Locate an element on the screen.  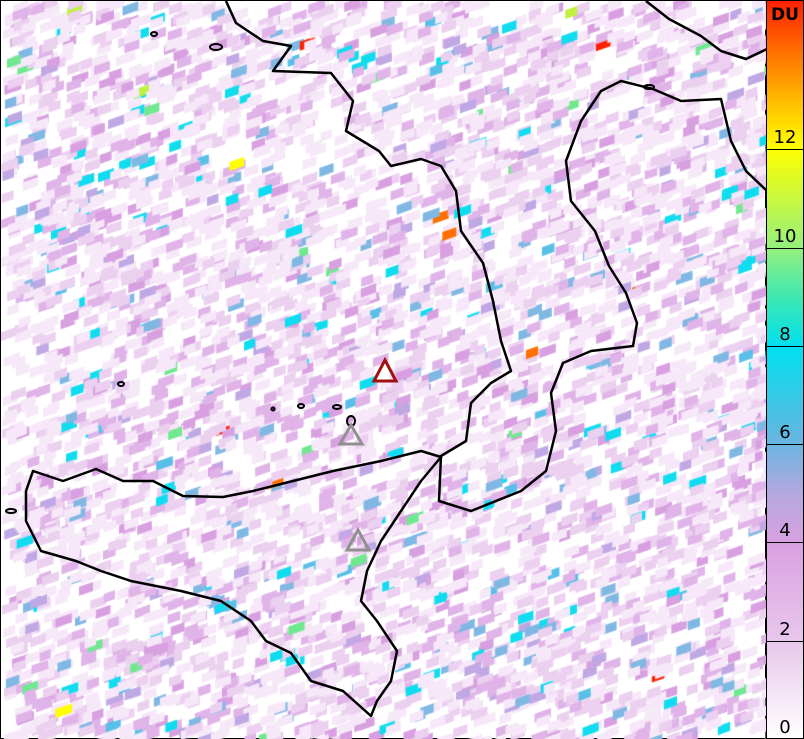
colorbar-tick-label: 0 is located at coordinates (785, 727).